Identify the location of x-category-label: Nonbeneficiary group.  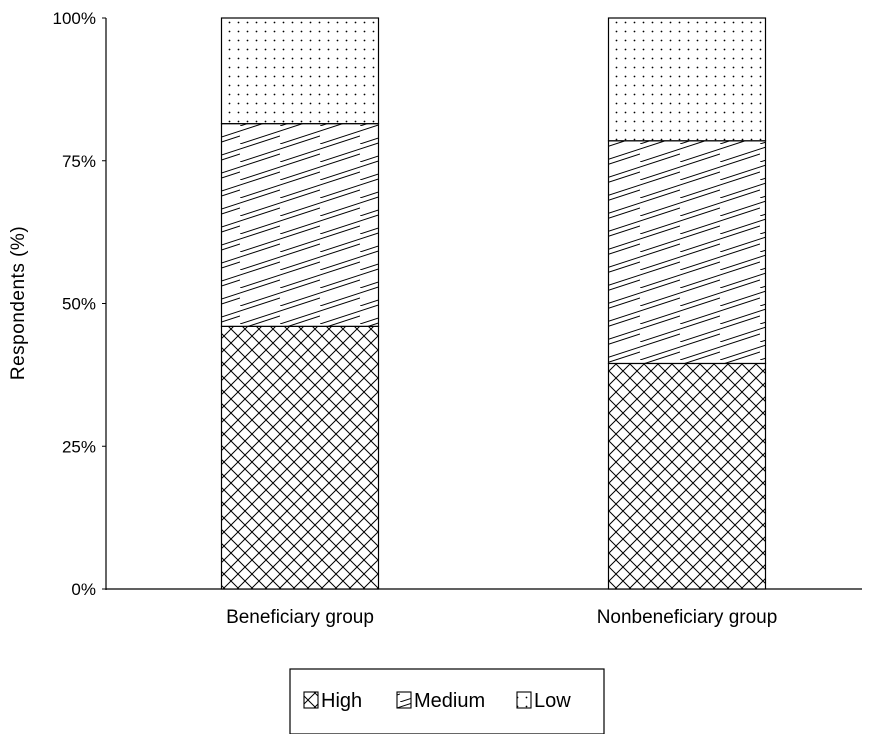
(687, 617).